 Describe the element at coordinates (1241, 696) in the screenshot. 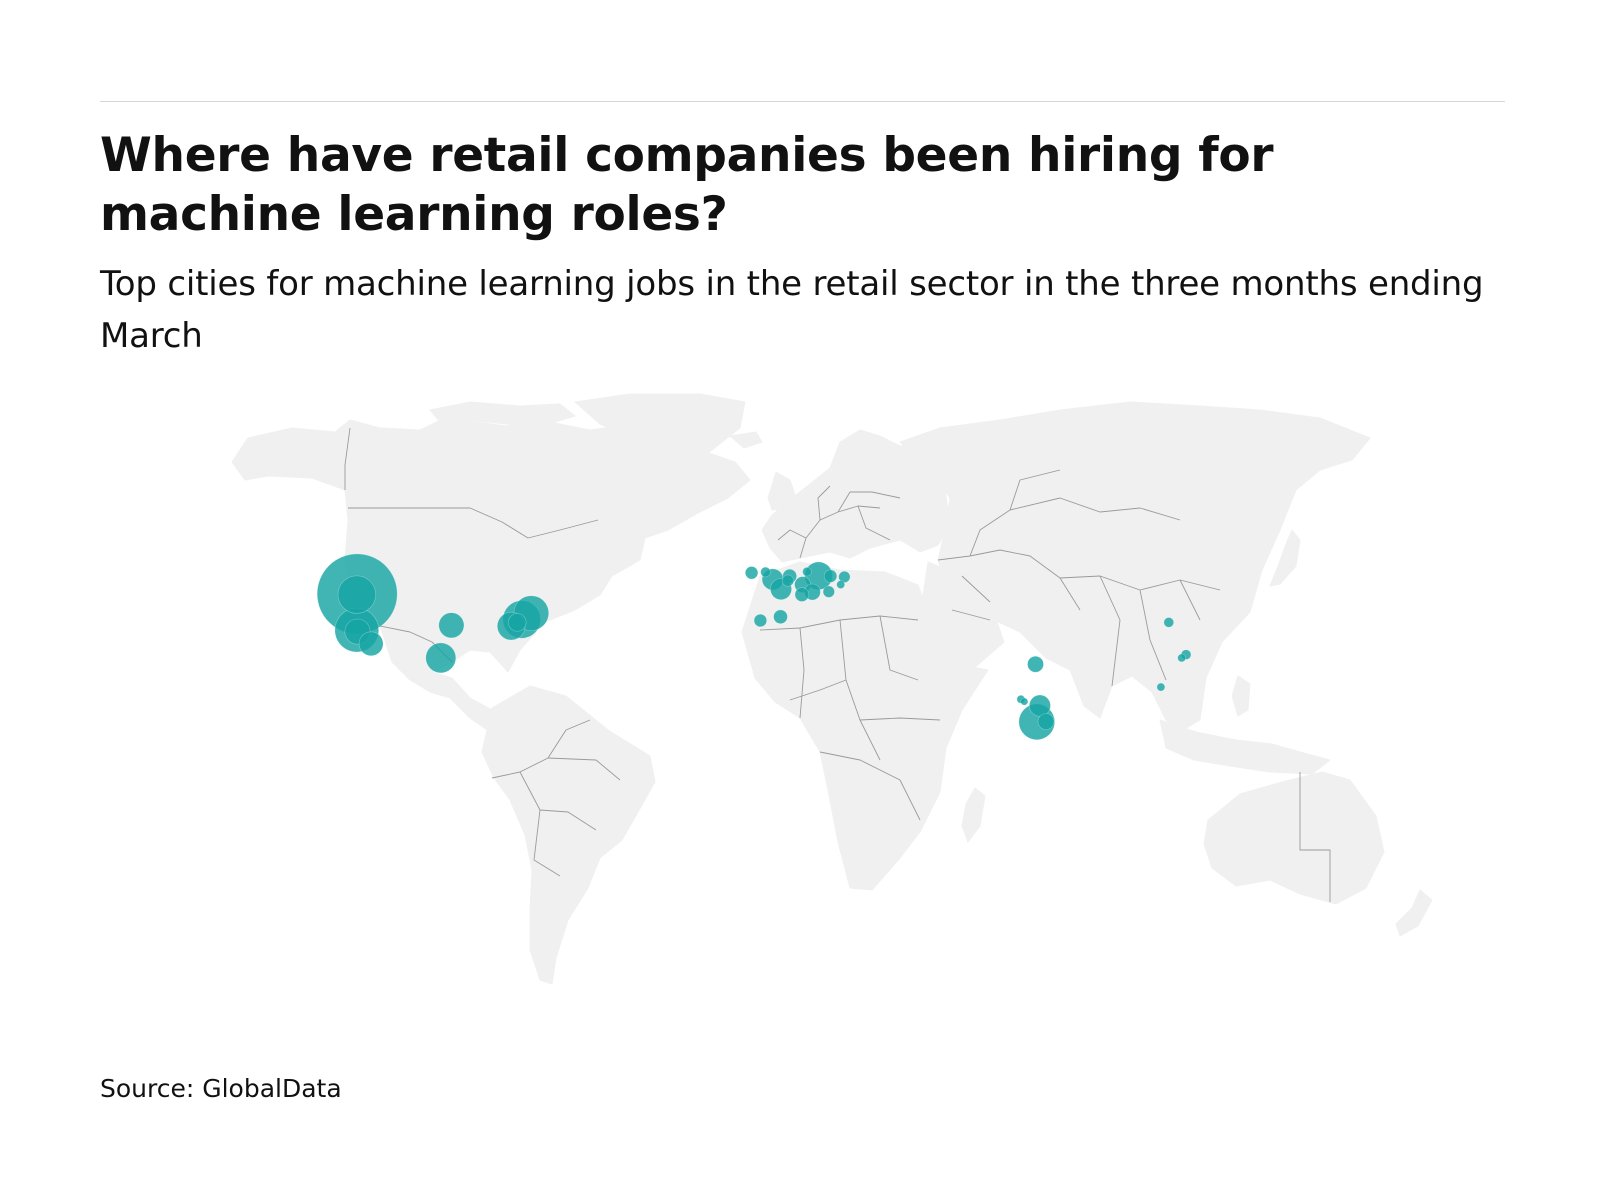

I see `land-philippines` at that location.